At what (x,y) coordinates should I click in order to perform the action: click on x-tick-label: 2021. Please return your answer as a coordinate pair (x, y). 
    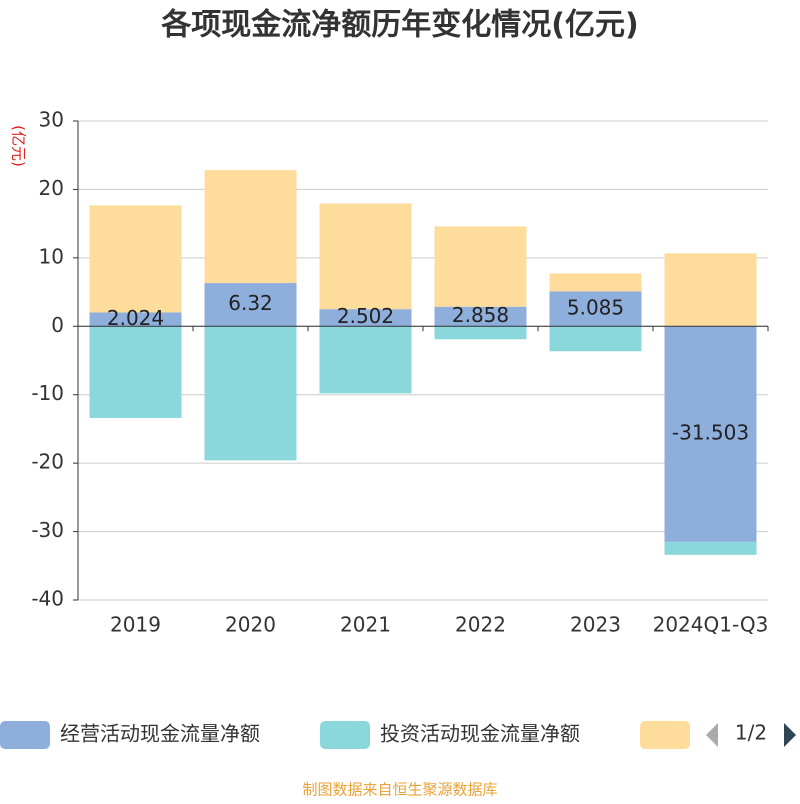
    Looking at the image, I should click on (365, 625).